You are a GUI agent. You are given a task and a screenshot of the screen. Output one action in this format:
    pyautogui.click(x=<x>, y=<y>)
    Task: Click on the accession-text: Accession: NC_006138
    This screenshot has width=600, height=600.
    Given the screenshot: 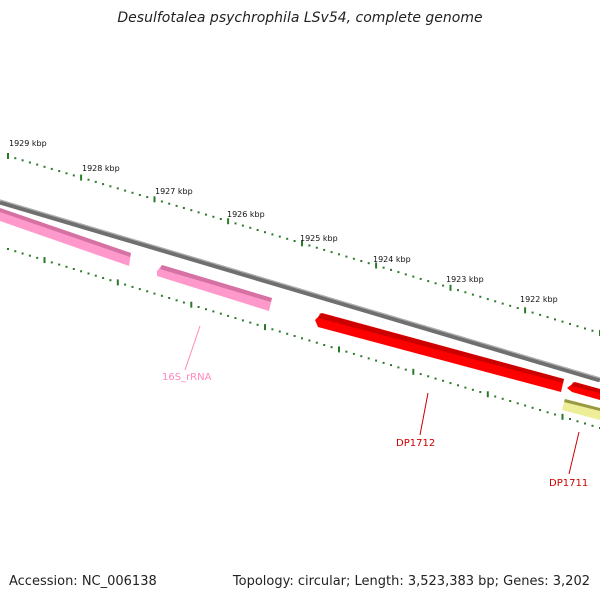 What is the action you would take?
    pyautogui.click(x=83, y=581)
    